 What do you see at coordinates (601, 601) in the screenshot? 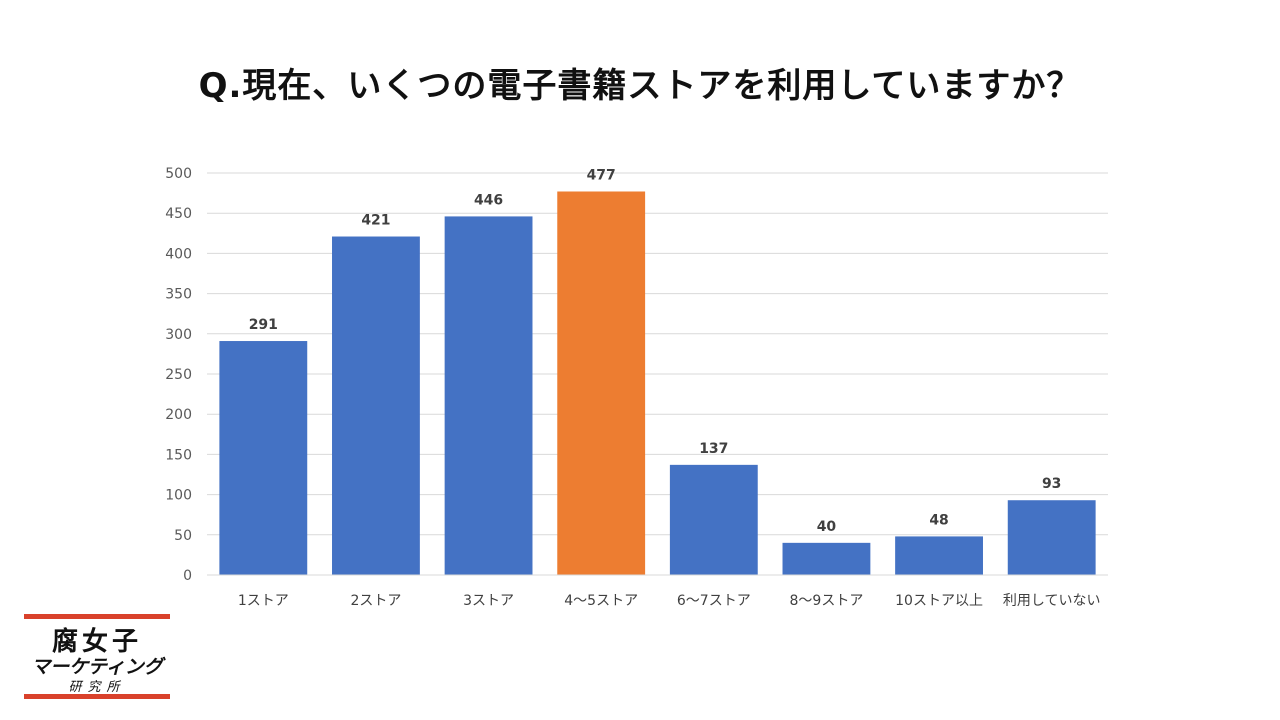
I see `x-tick-label-3: 4～5ストア` at bounding box center [601, 601].